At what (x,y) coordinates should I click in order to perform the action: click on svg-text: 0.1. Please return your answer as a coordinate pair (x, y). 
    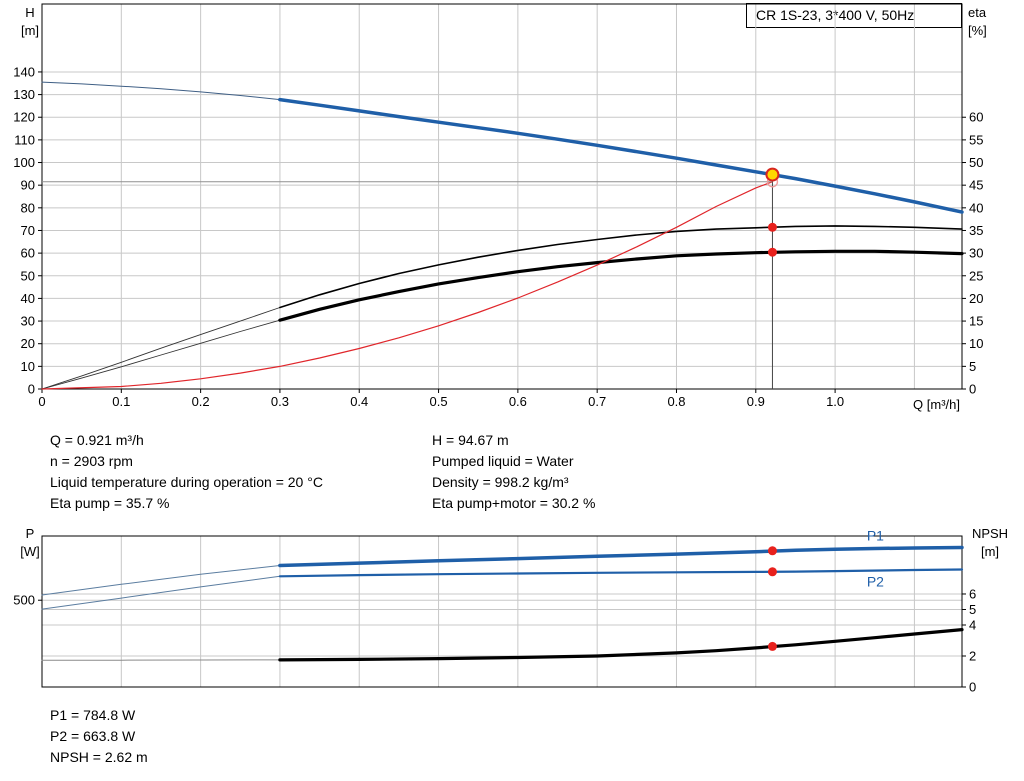
    Looking at the image, I should click on (121, 401).